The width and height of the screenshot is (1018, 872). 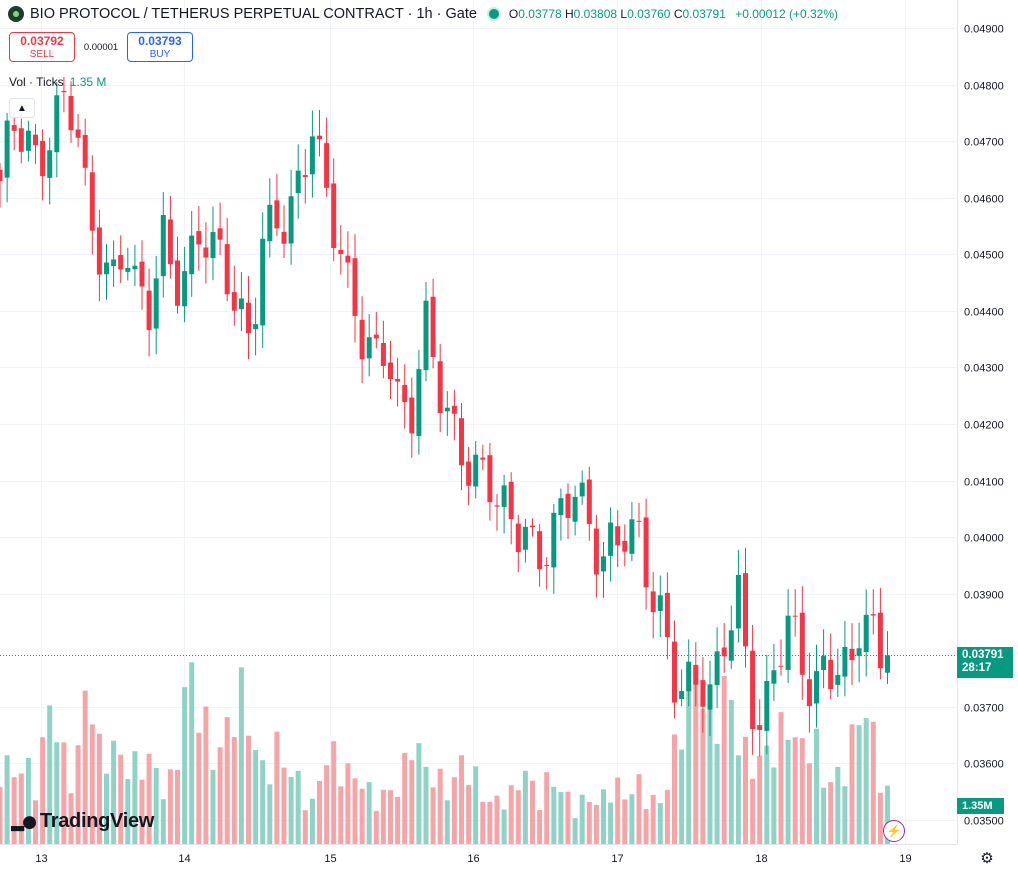 What do you see at coordinates (16, 14) in the screenshot?
I see `bio-protocol-logo-icon` at bounding box center [16, 14].